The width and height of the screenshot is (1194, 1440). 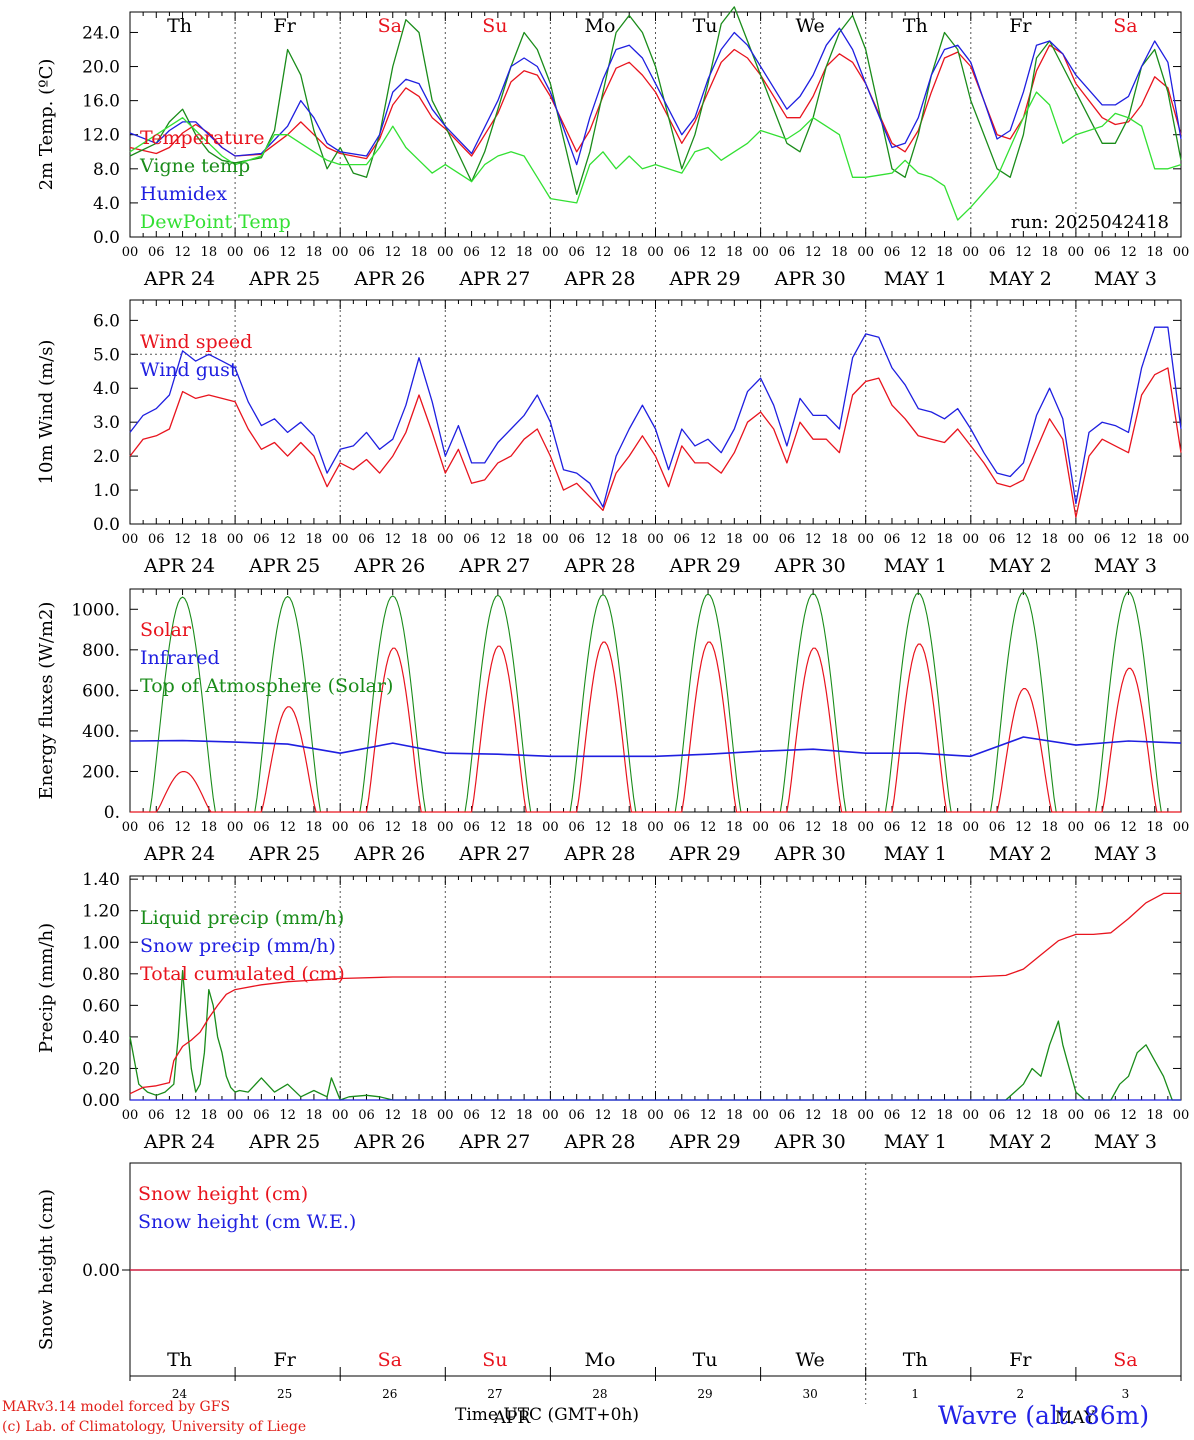 What do you see at coordinates (655, 1035) in the screenshot?
I see `series-line-liquid-precip-mm-h-` at bounding box center [655, 1035].